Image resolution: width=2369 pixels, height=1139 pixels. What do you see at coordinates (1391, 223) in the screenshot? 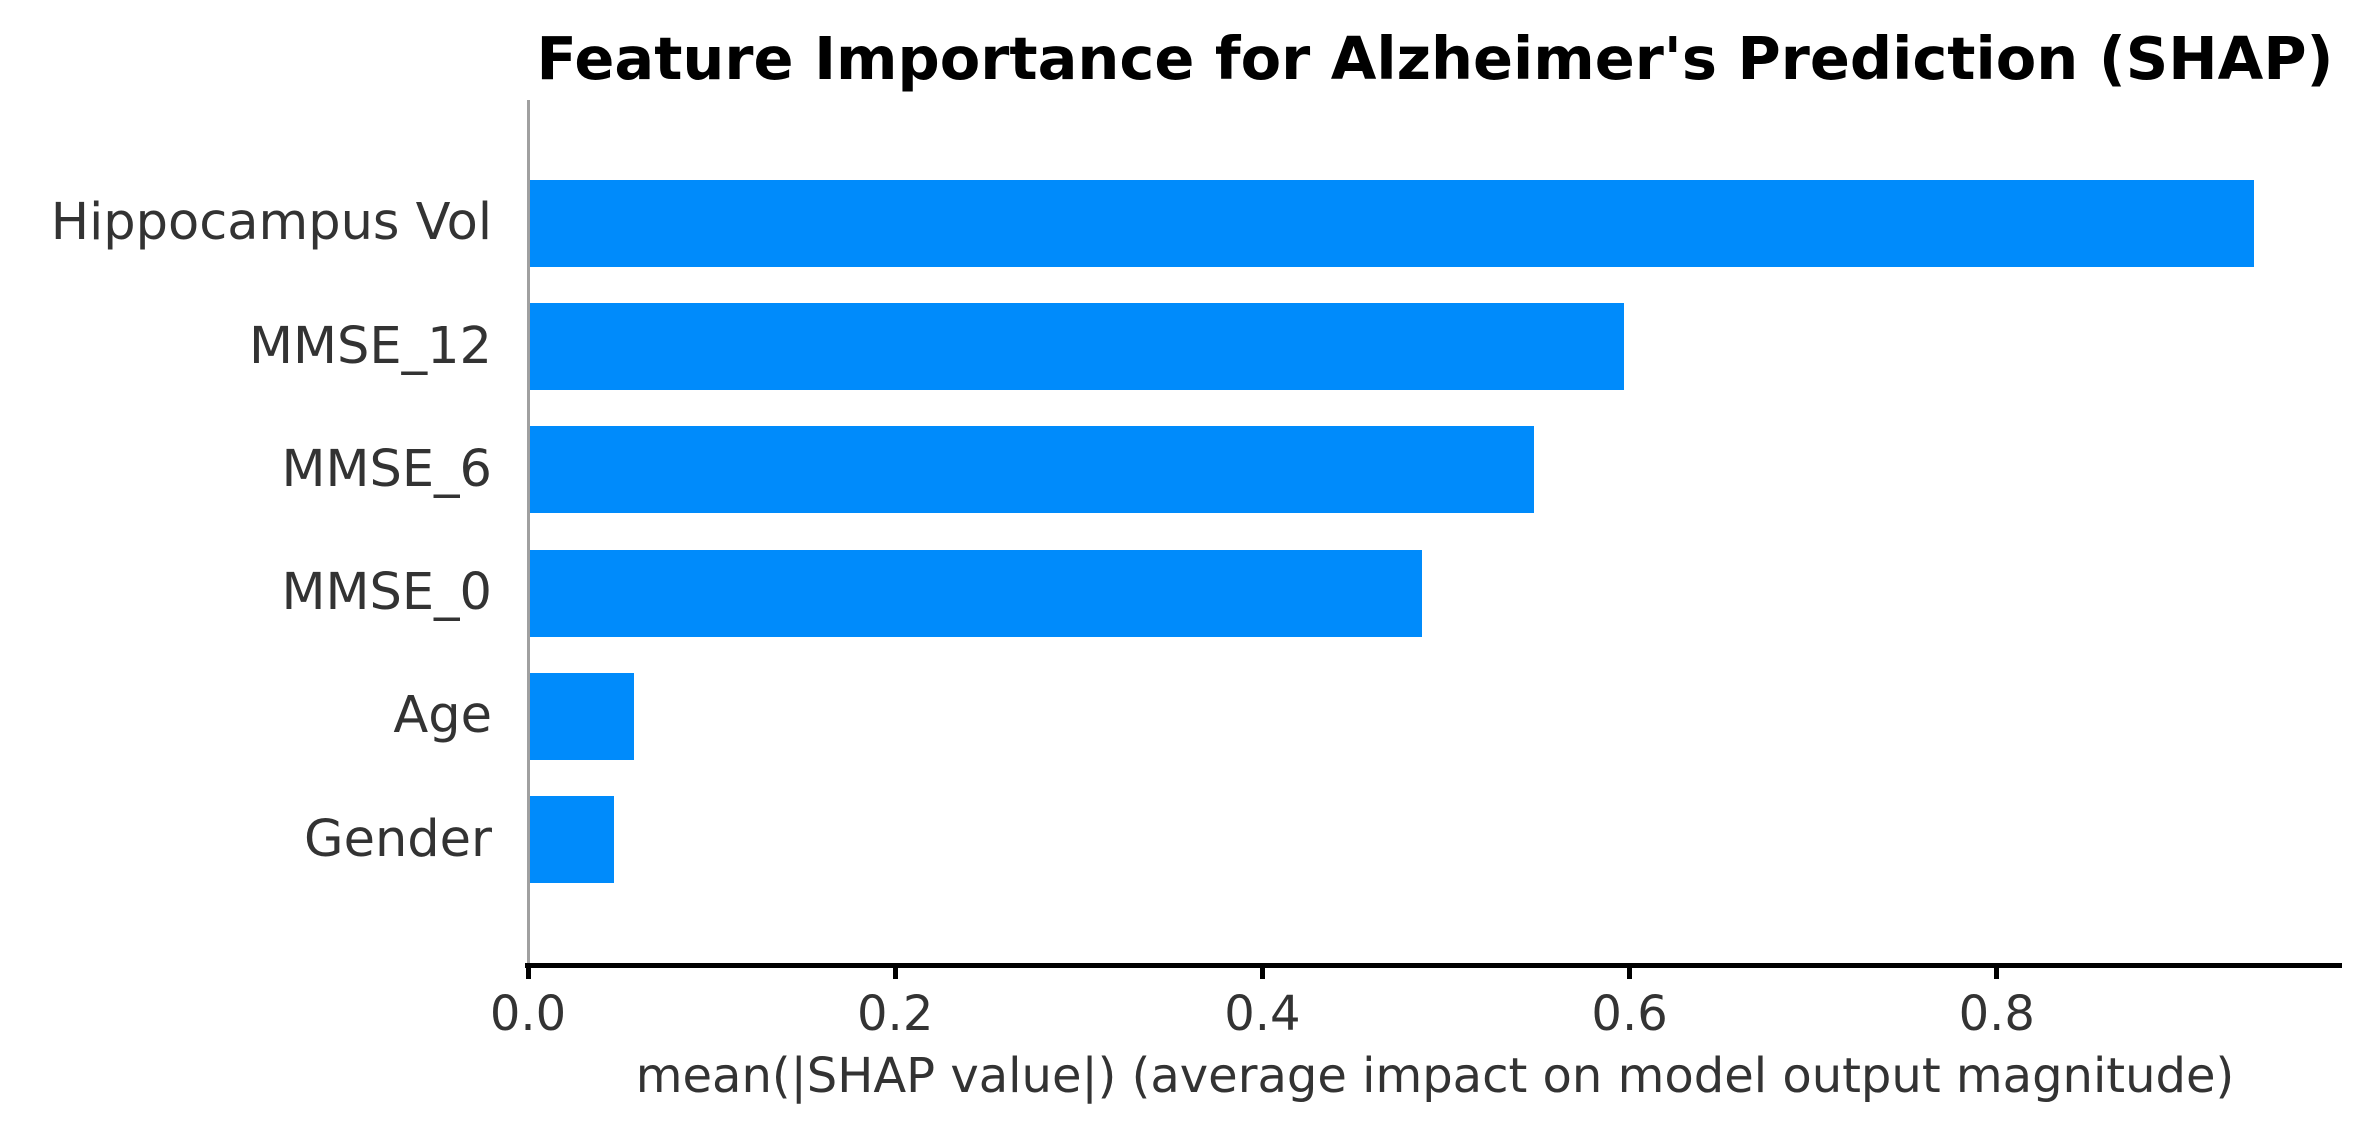
I see `bar-hippocampus-vol` at bounding box center [1391, 223].